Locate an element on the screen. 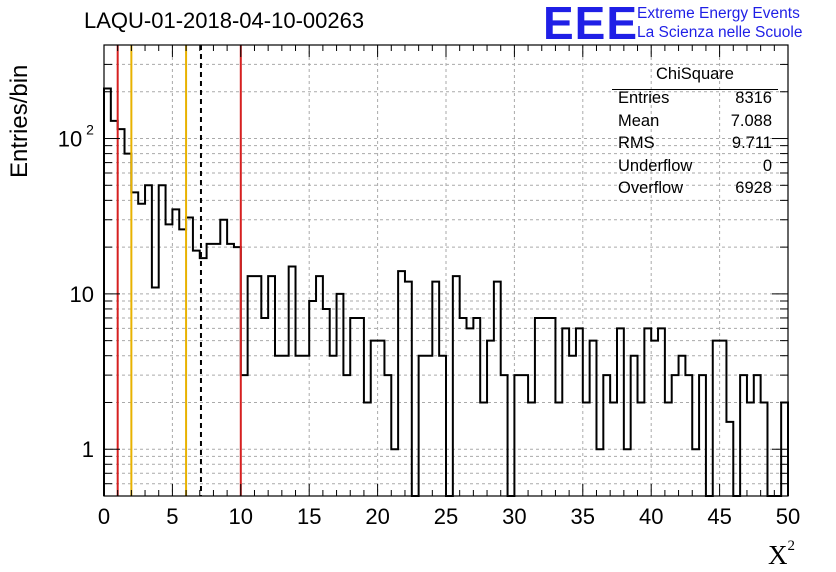 Image resolution: width=836 pixels, height=572 pixels. stats-label: Entries is located at coordinates (644, 98).